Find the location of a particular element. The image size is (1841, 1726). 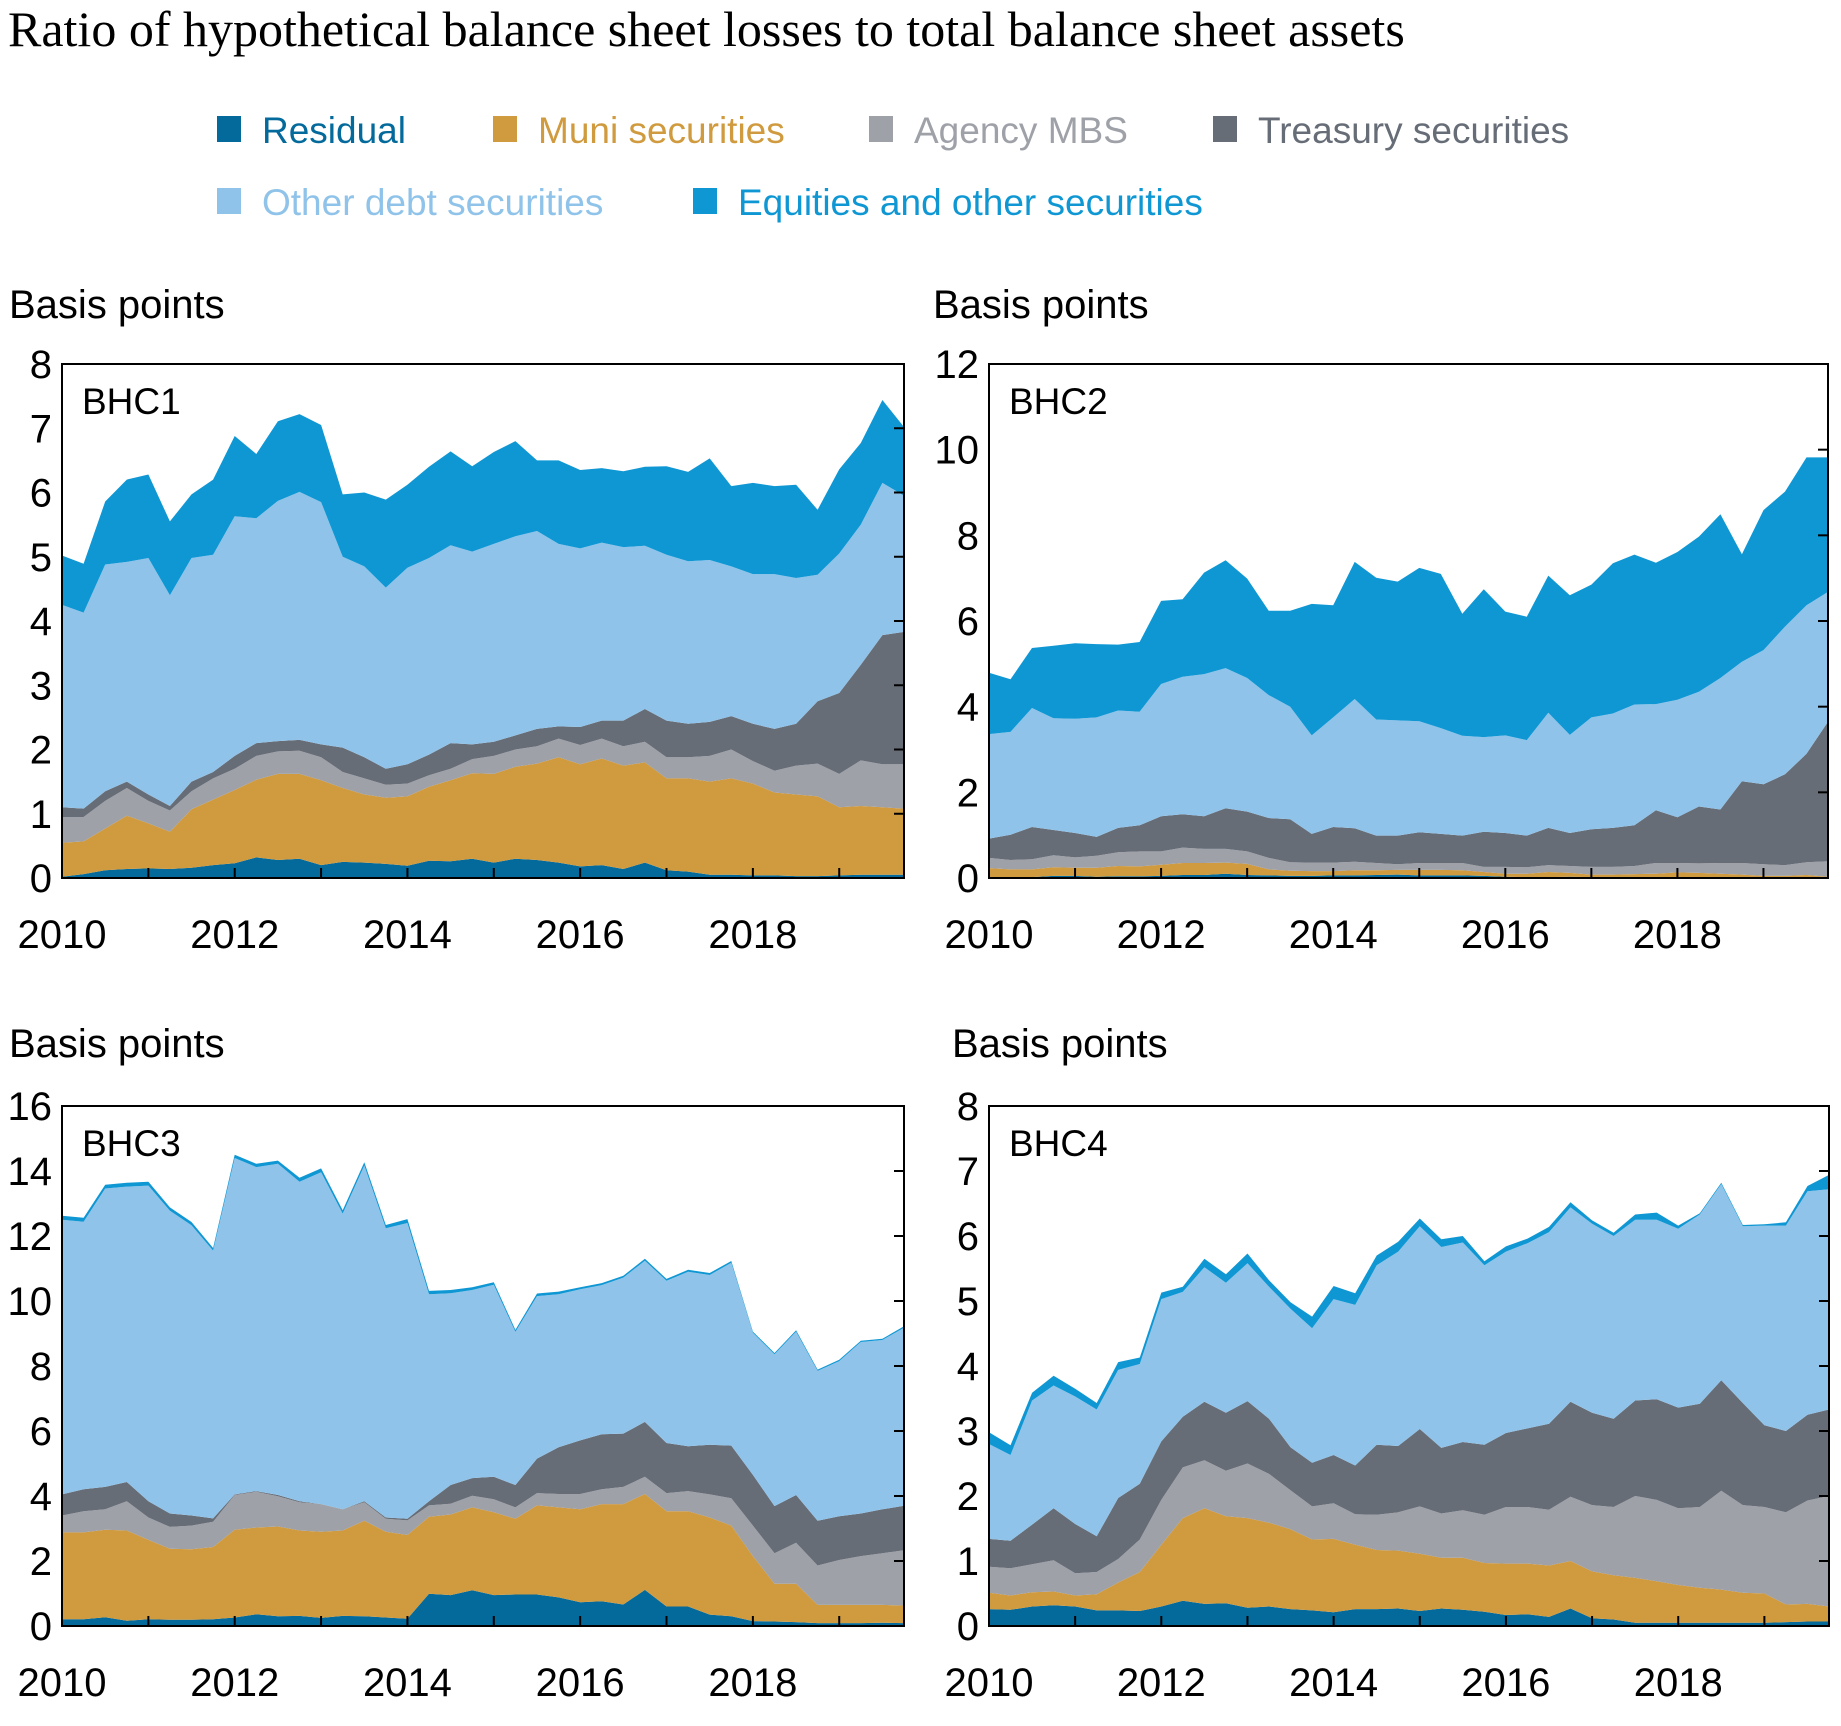

legend-label: Equities and other securities is located at coordinates (970, 202).